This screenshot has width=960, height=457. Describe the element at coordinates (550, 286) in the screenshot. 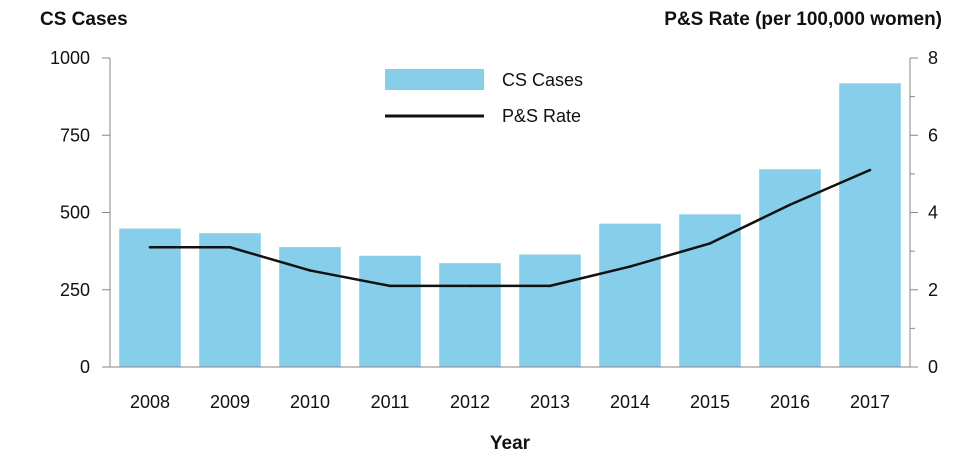

I see `ps-rate-point-2013` at that location.